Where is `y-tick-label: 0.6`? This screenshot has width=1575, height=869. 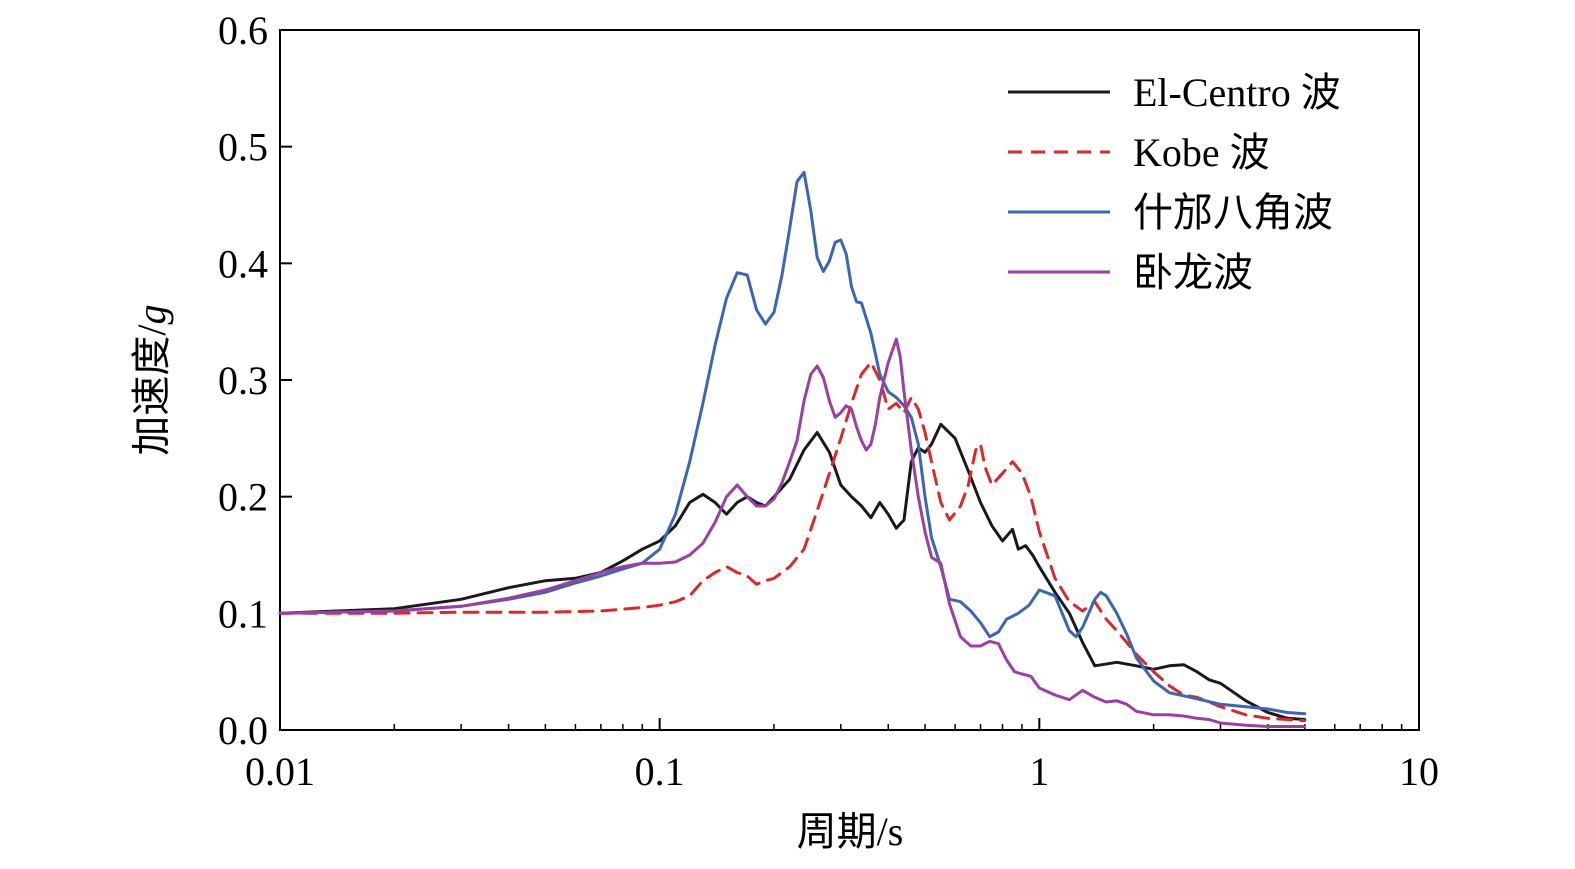
y-tick-label: 0.6 is located at coordinates (243, 30).